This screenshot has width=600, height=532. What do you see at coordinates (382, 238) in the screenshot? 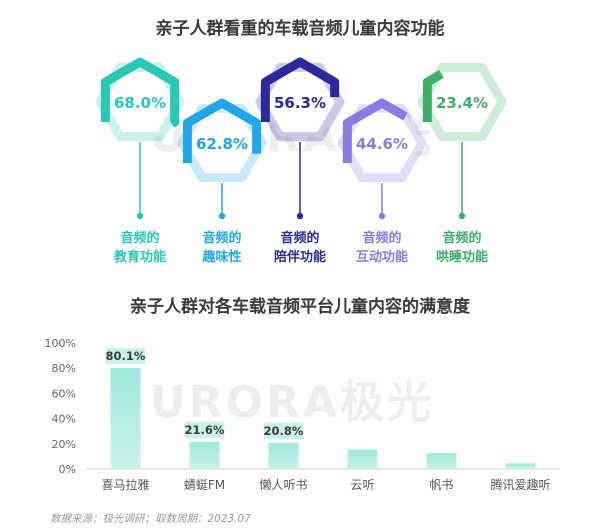
I see `function-label-line-3-0: 音频的` at bounding box center [382, 238].